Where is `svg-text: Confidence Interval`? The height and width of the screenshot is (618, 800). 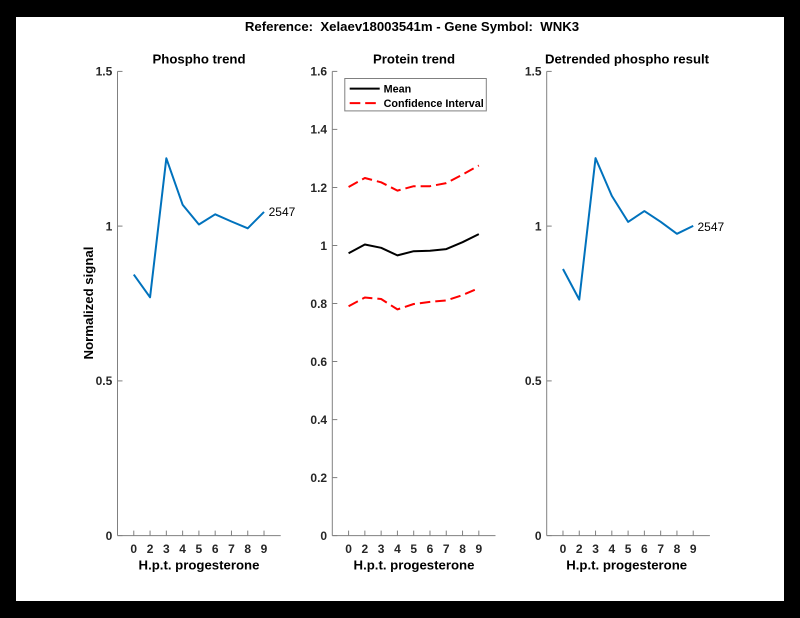 svg-text: Confidence Interval is located at coordinates (434, 104).